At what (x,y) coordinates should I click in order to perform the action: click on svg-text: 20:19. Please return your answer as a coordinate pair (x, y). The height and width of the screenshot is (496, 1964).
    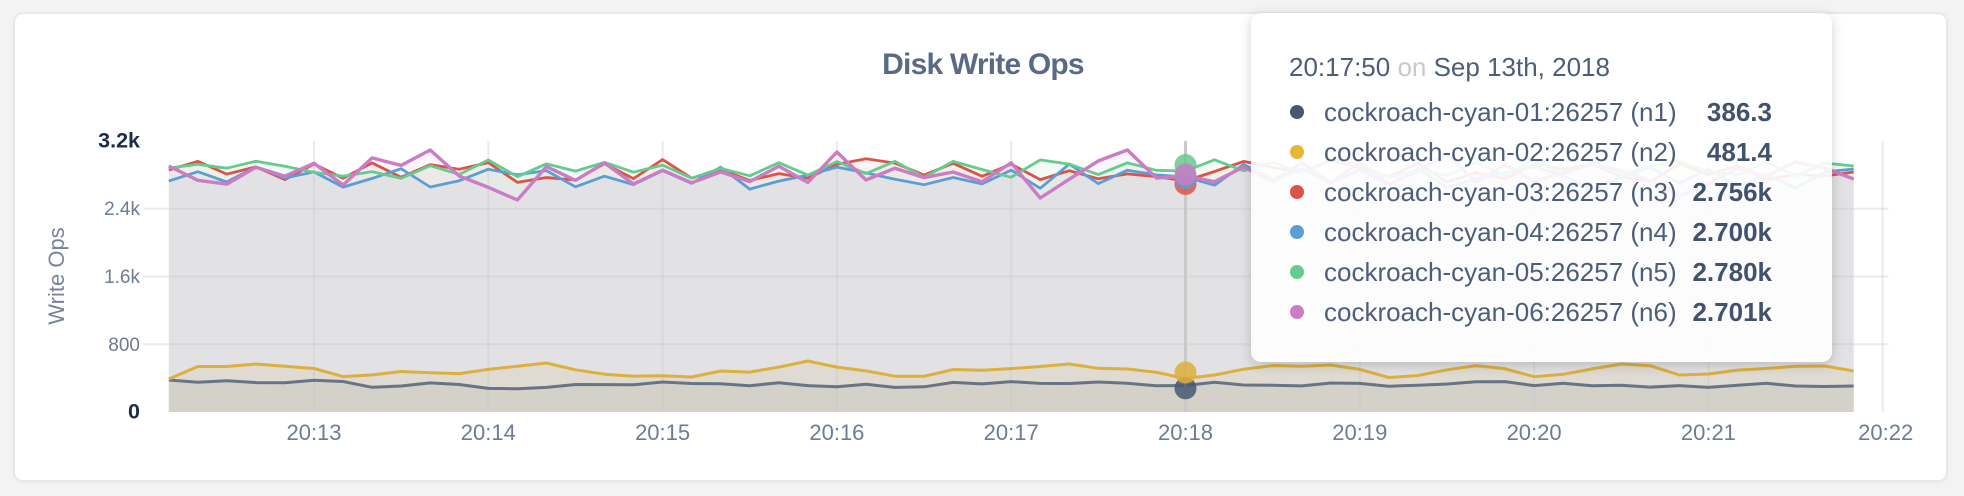
    Looking at the image, I should click on (1359, 432).